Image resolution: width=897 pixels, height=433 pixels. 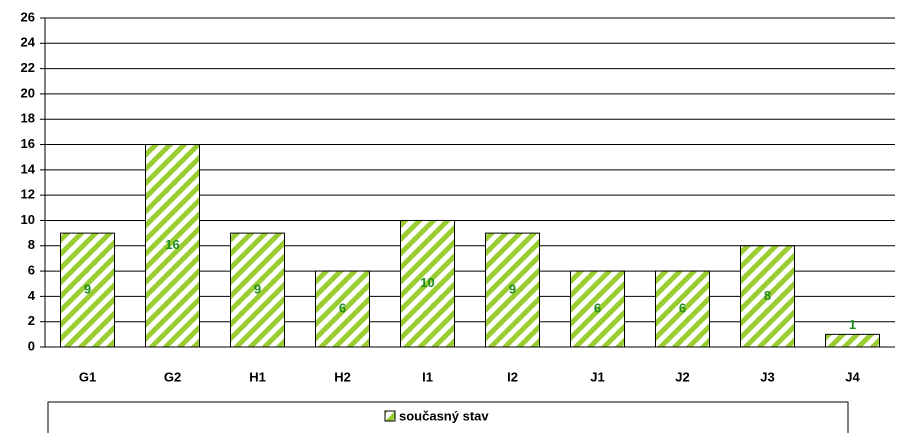 What do you see at coordinates (852, 324) in the screenshot?
I see `data-label: 1` at bounding box center [852, 324].